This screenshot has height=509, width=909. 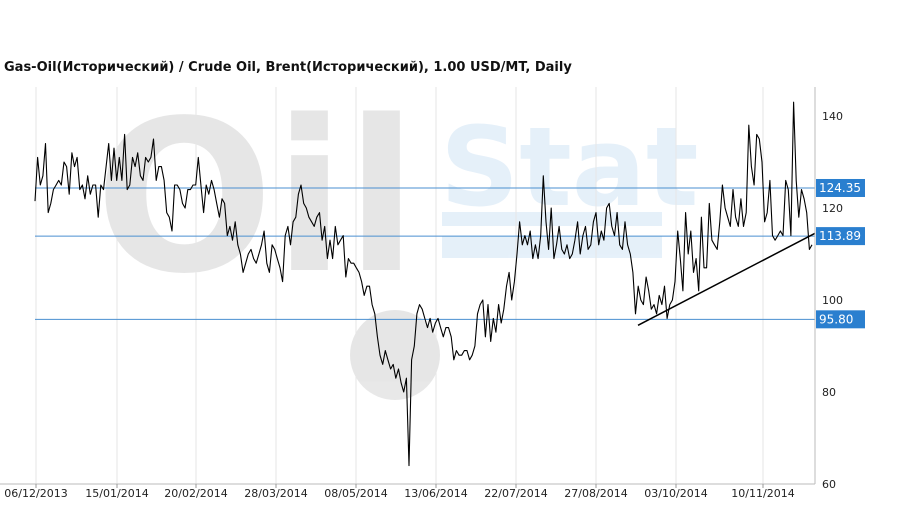 I want to click on watermark-stat-text: Stat, so click(x=569, y=167).